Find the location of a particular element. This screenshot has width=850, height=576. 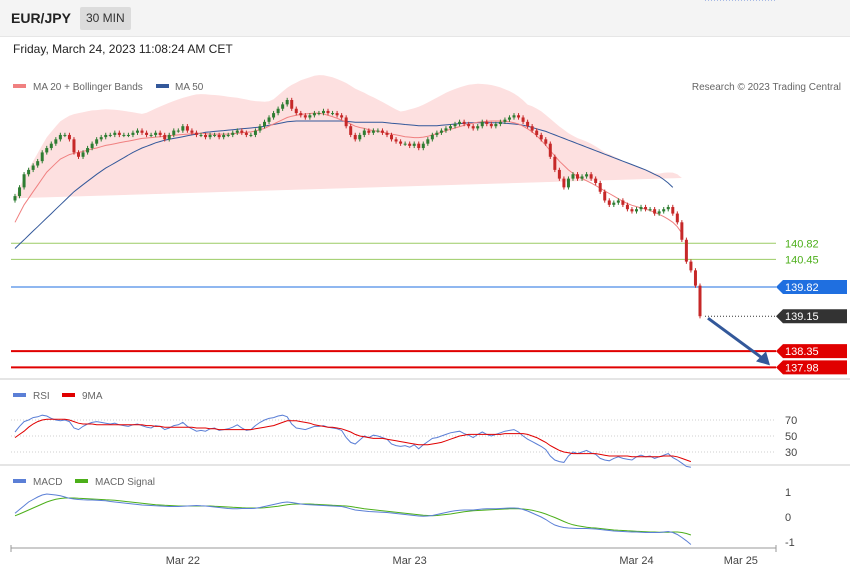

timeframe-badge: 30 MIN is located at coordinates (105, 18).